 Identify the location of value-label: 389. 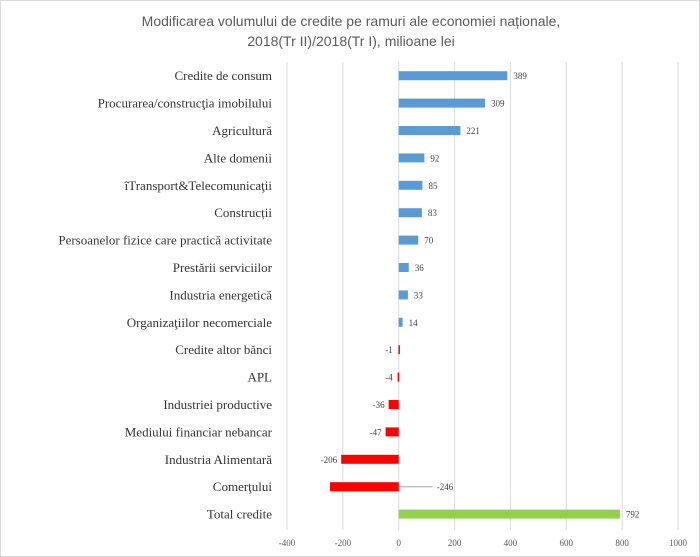
(520, 76).